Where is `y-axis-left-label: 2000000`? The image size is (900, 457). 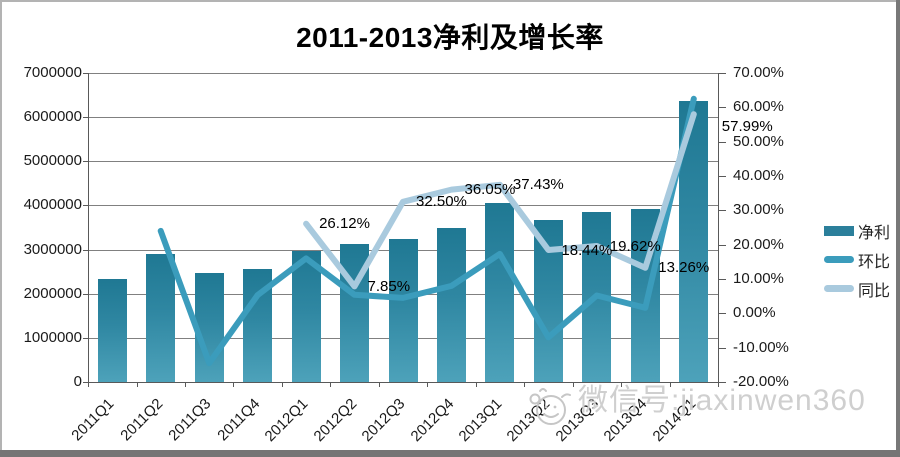
y-axis-left-label: 2000000 is located at coordinates (52, 293).